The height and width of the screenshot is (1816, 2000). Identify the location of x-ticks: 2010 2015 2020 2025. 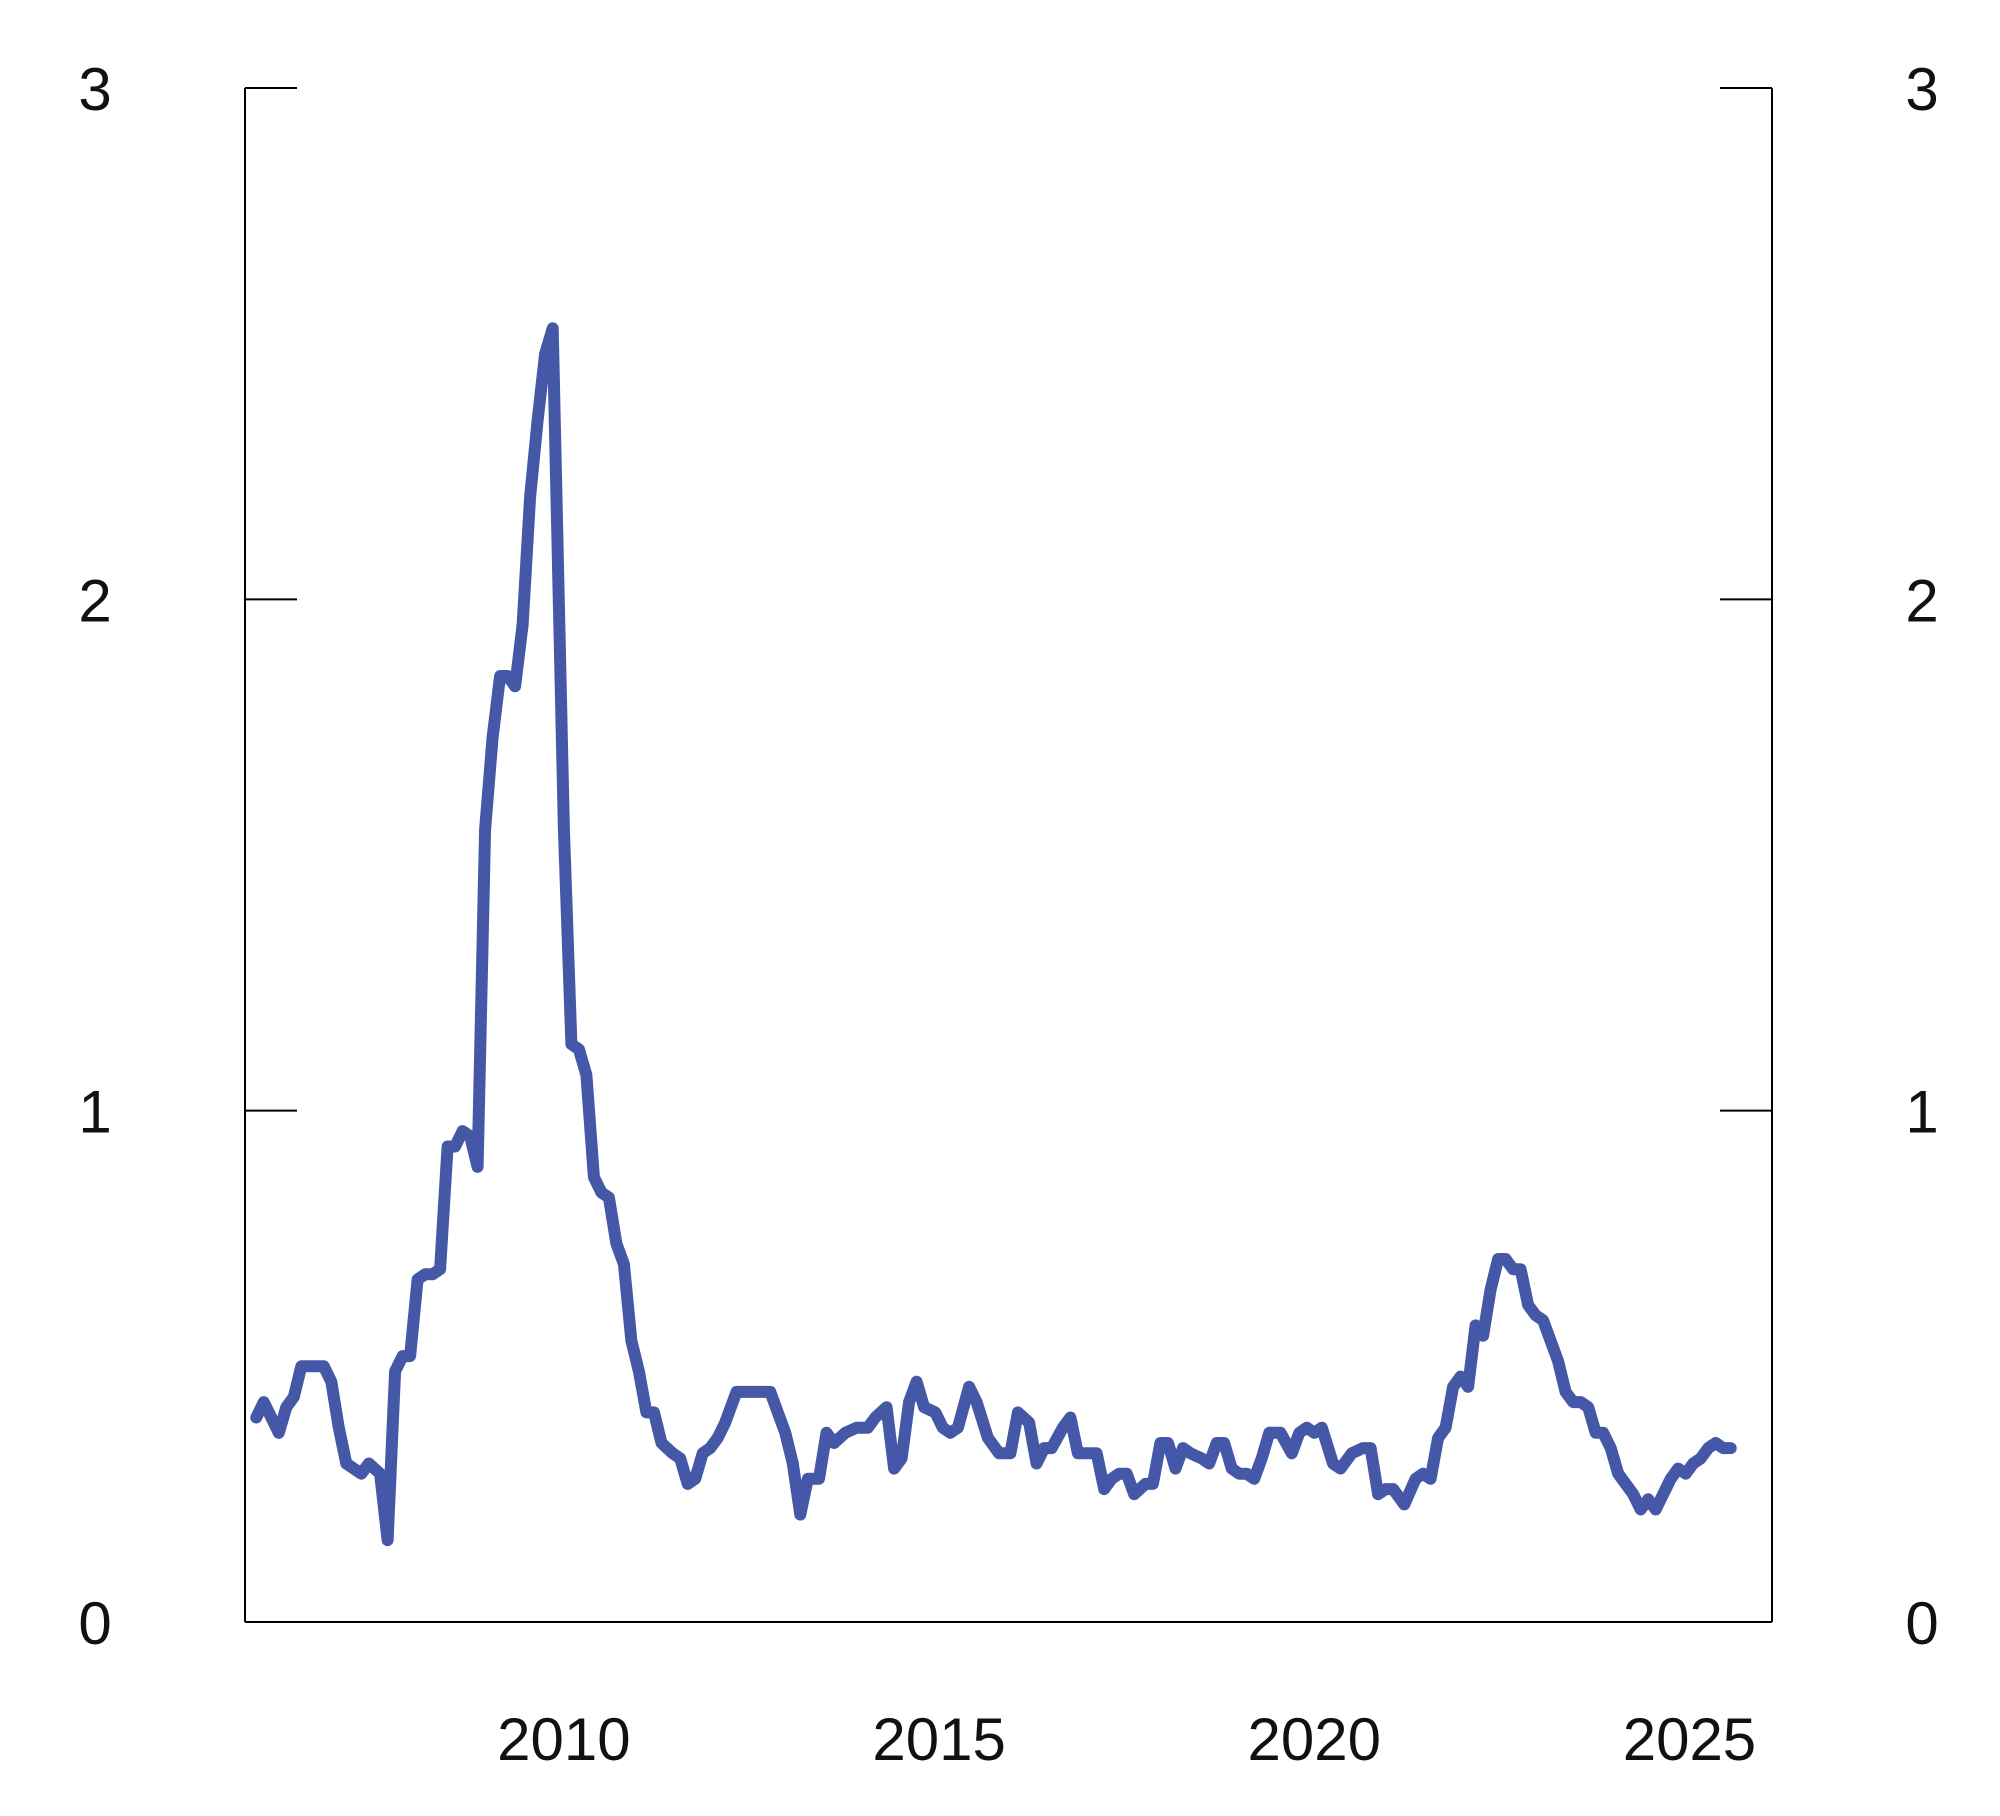
(1126, 1739).